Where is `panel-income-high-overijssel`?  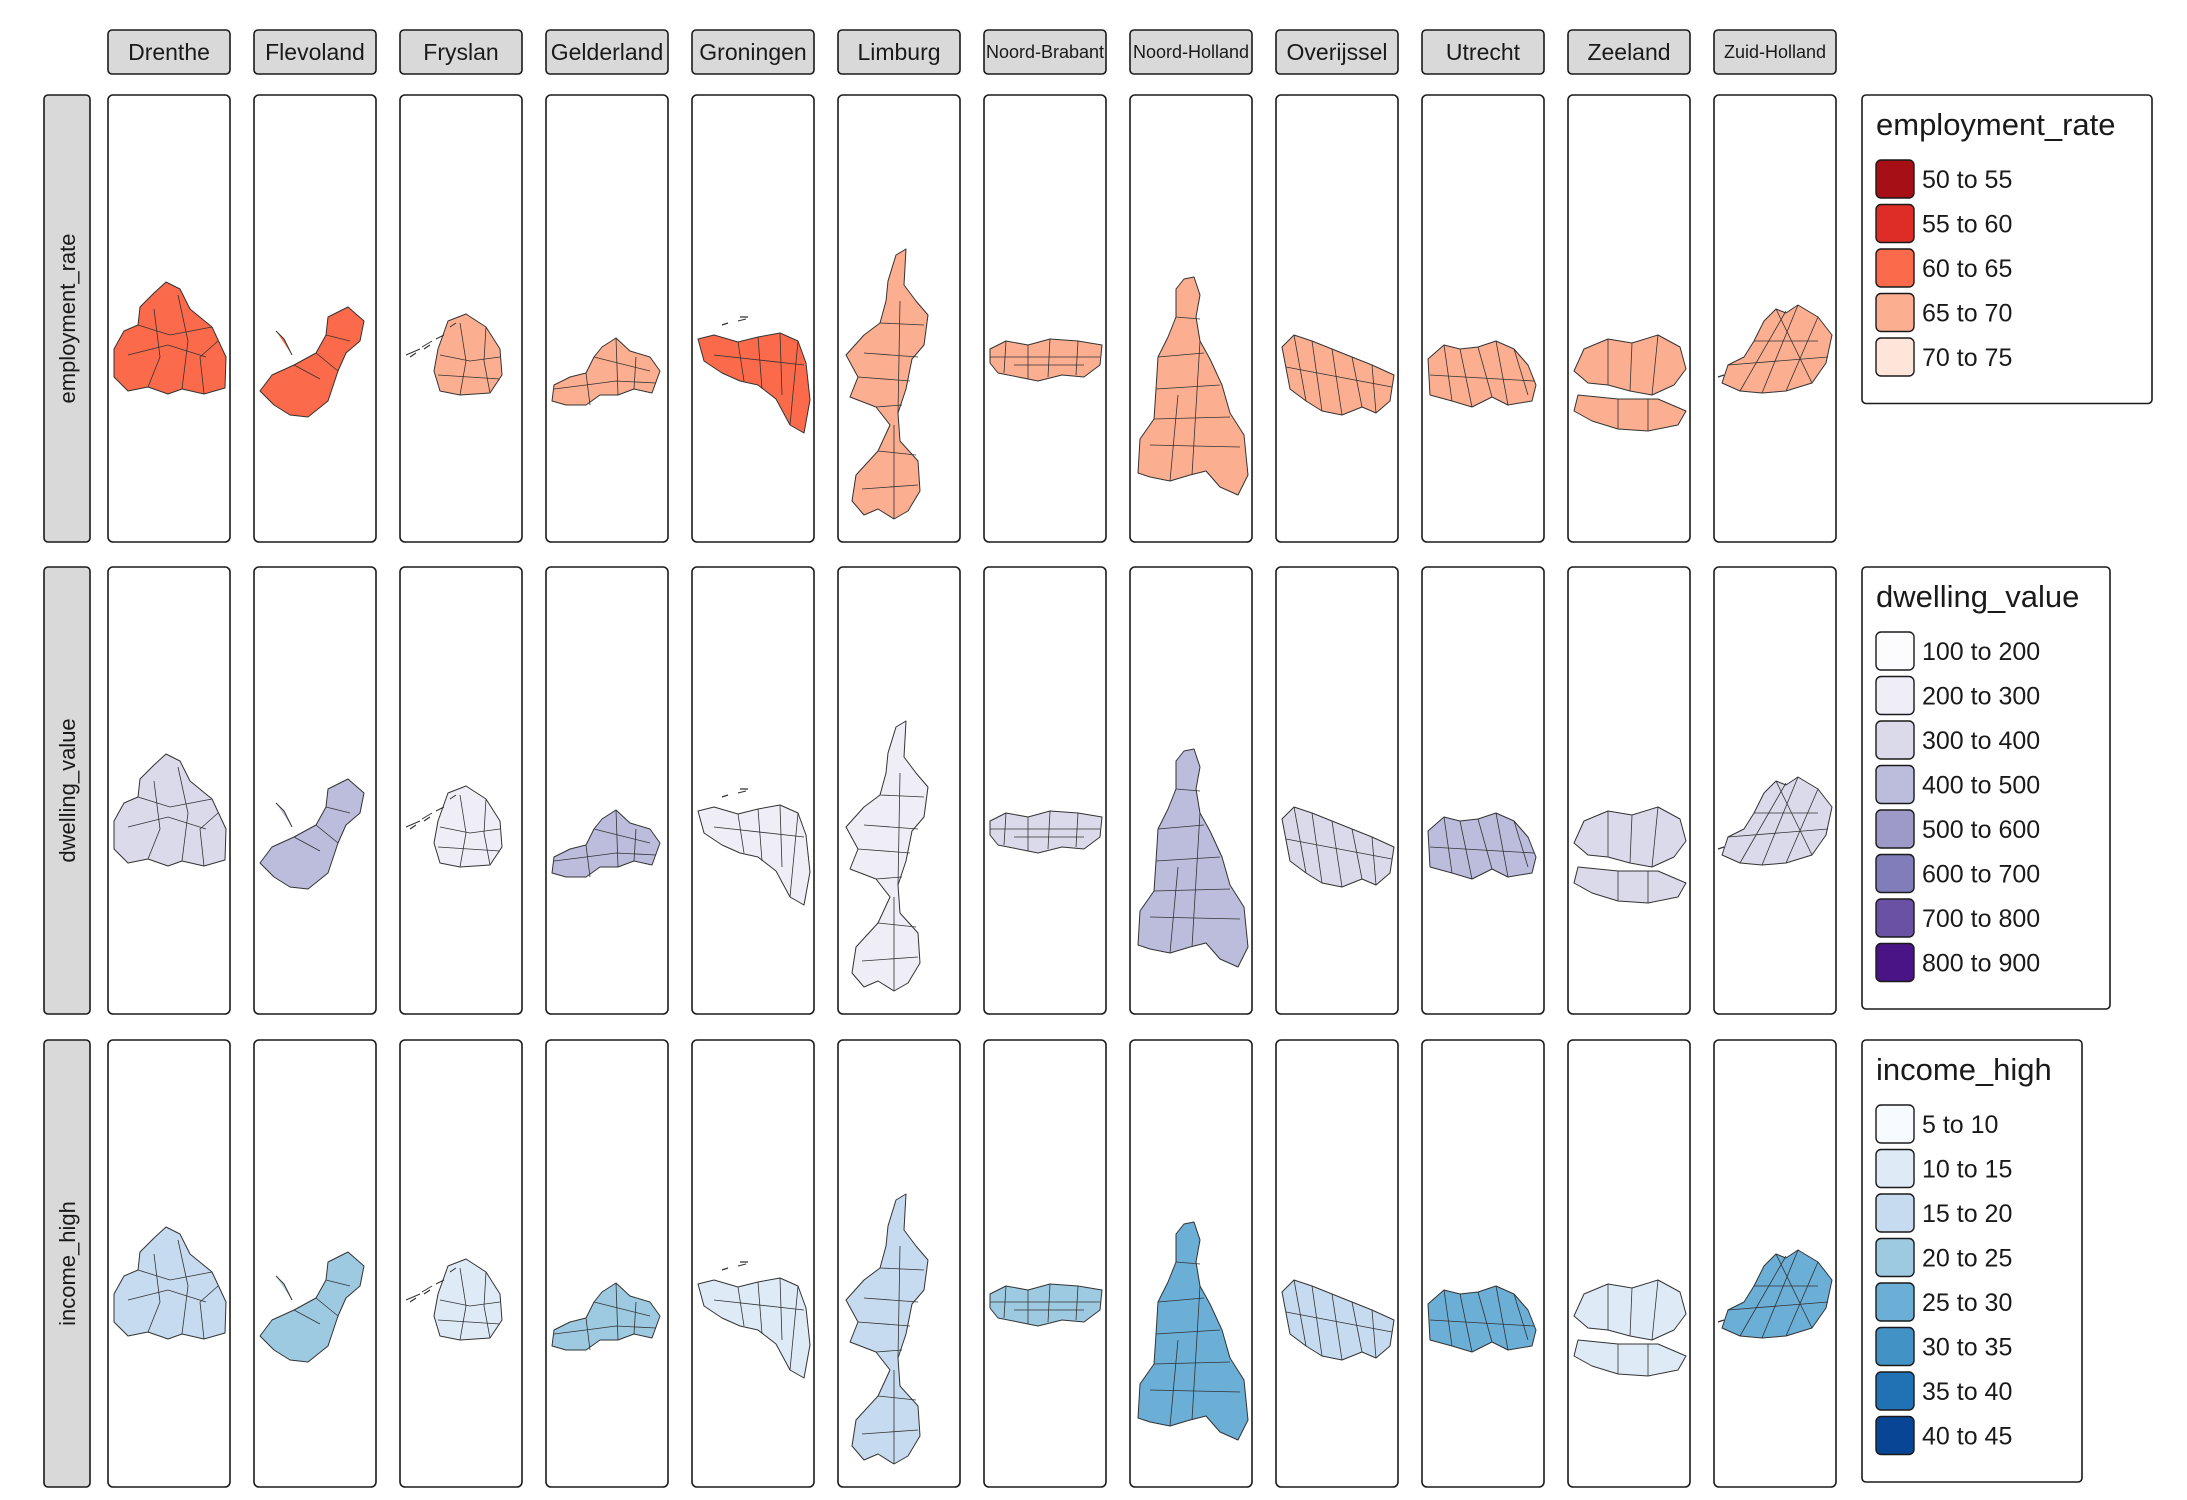
panel-income-high-overijssel is located at coordinates (1337, 1263).